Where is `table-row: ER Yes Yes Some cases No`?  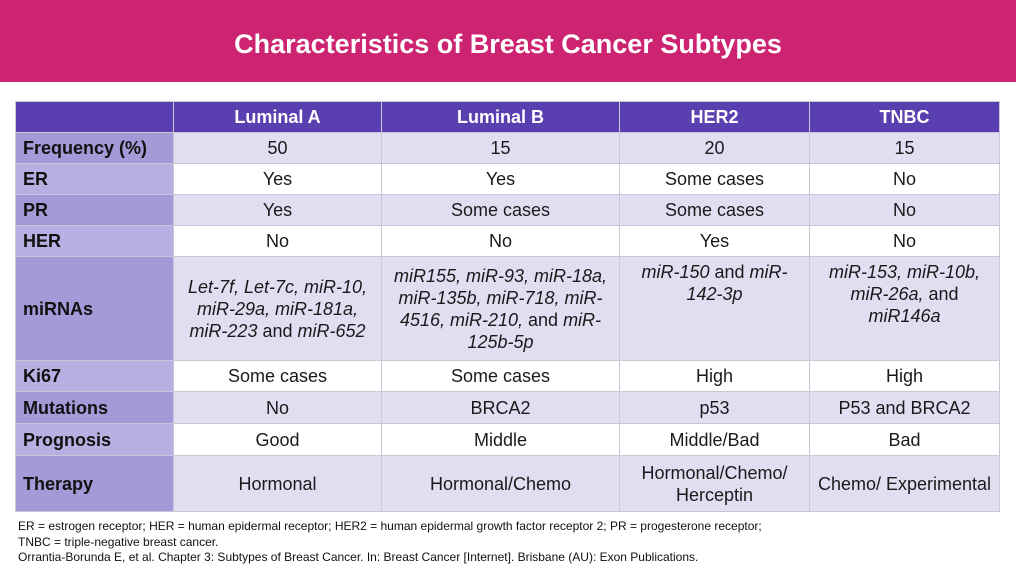 table-row: ER Yes Yes Some cases No is located at coordinates (507, 179).